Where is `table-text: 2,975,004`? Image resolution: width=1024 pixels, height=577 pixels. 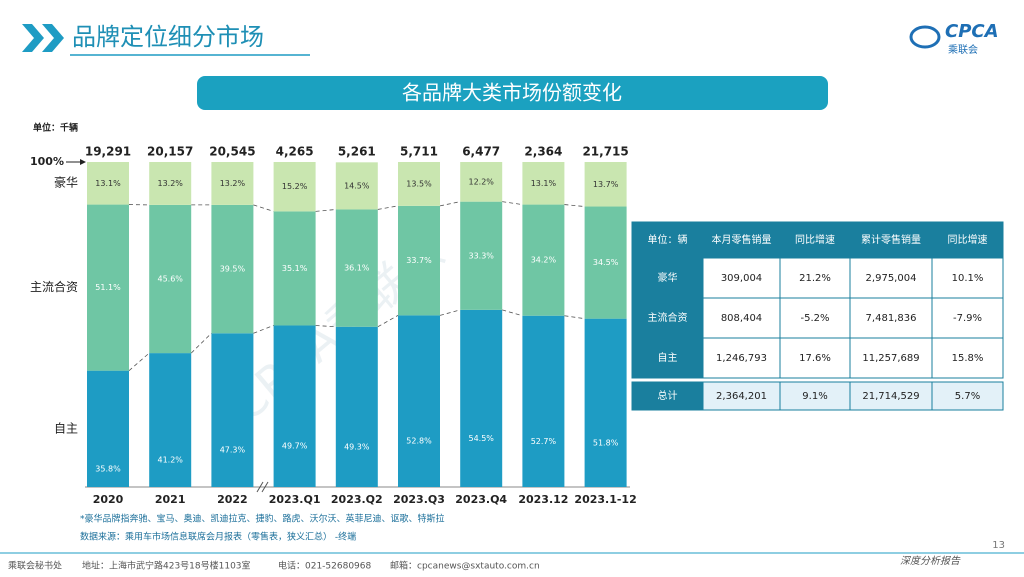 table-text: 2,975,004 is located at coordinates (891, 278).